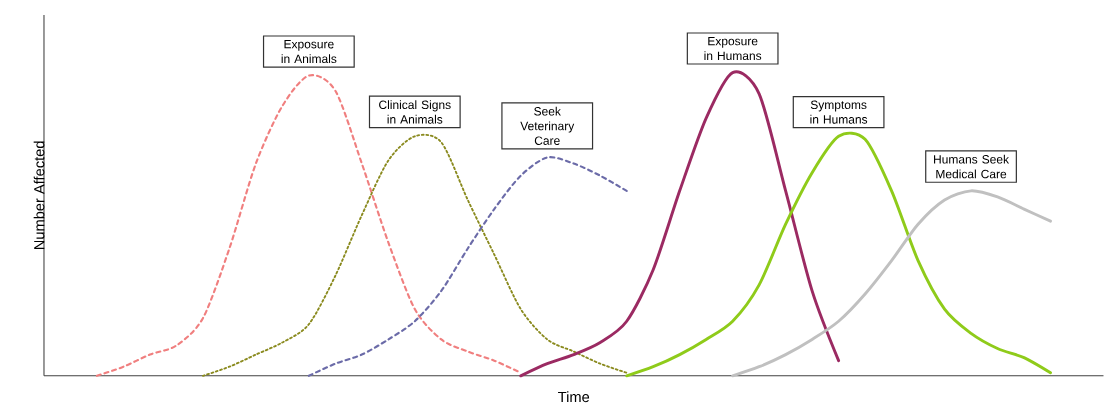 The image size is (1104, 417). What do you see at coordinates (574, 397) in the screenshot?
I see `x-axis-title: Time` at bounding box center [574, 397].